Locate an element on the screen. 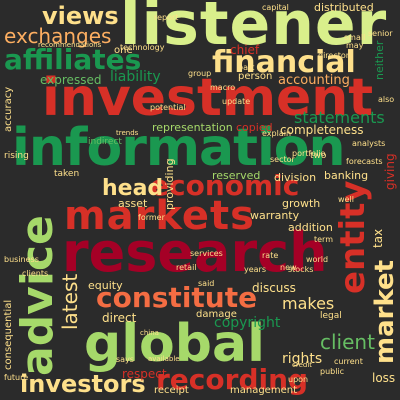 The height and width of the screenshot is (400, 400). word-global: global is located at coordinates (174, 344).